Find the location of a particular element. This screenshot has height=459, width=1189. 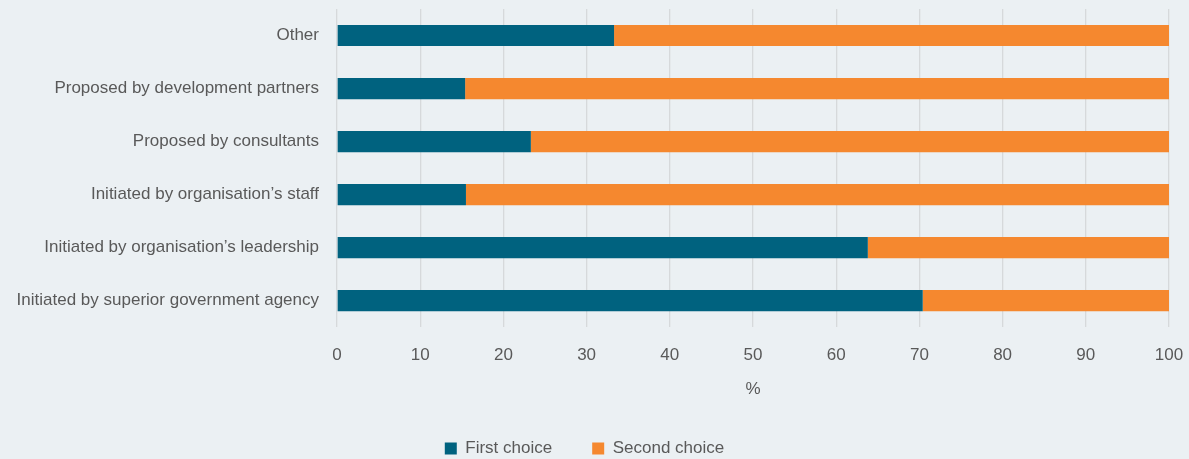

y-tick-label: Proposed by consultants is located at coordinates (225, 141).